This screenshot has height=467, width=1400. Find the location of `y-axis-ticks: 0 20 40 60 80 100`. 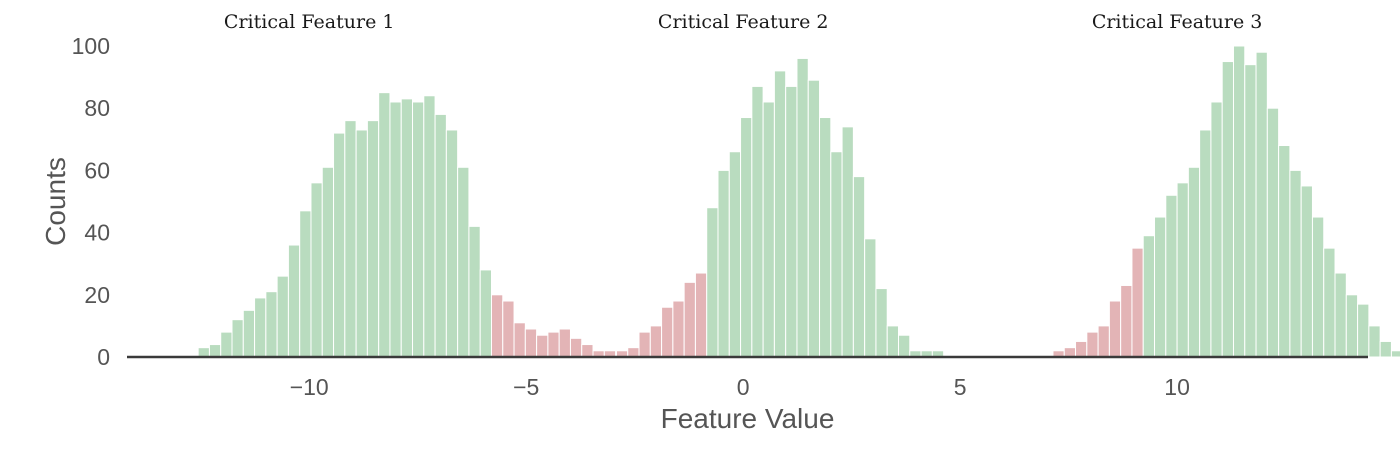

y-axis-ticks: 0 20 40 60 80 100 is located at coordinates (91, 201).